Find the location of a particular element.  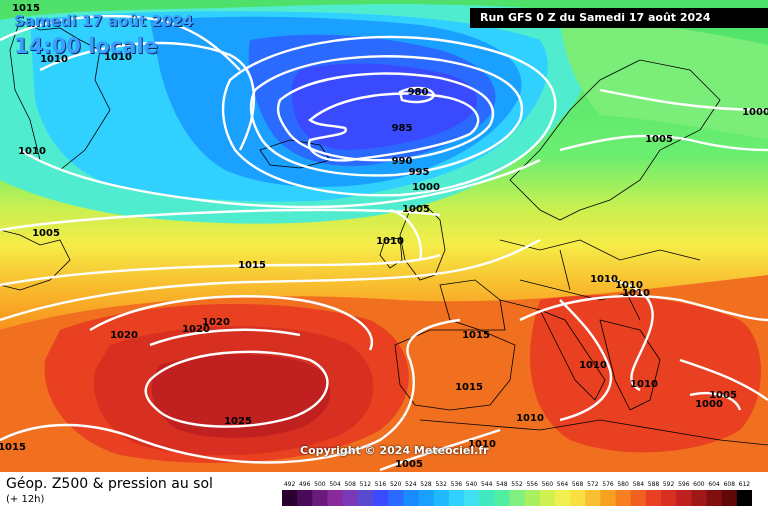

scale-tick-label: 532 is located at coordinates (441, 484).